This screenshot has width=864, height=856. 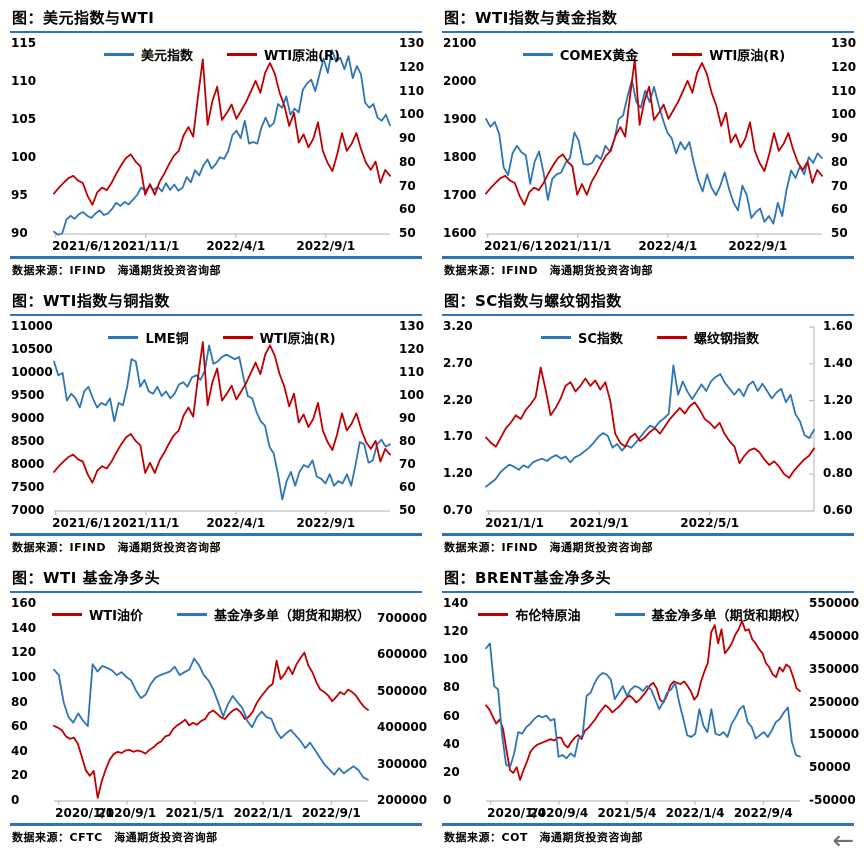 What do you see at coordinates (834, 668) in the screenshot?
I see `right-axis-tick-label: 350000` at bounding box center [834, 668].